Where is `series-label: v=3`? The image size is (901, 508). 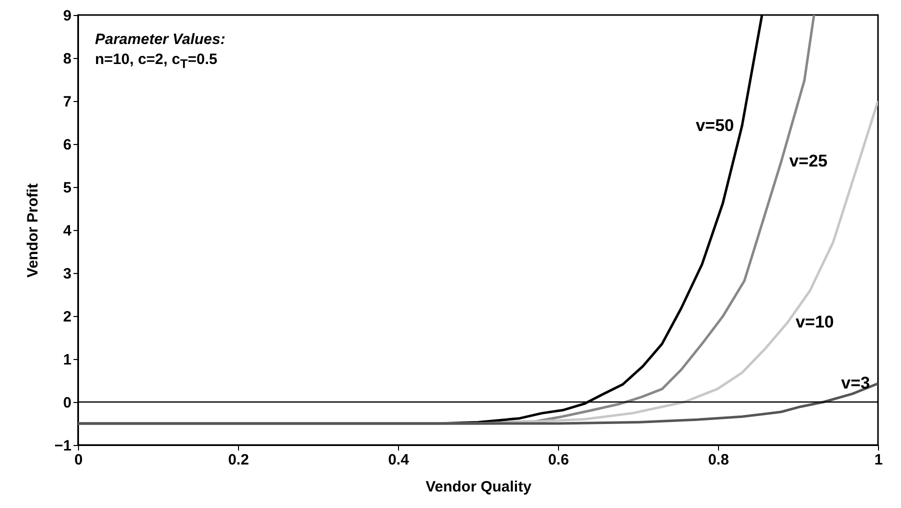
series-label: v=3 is located at coordinates (855, 383).